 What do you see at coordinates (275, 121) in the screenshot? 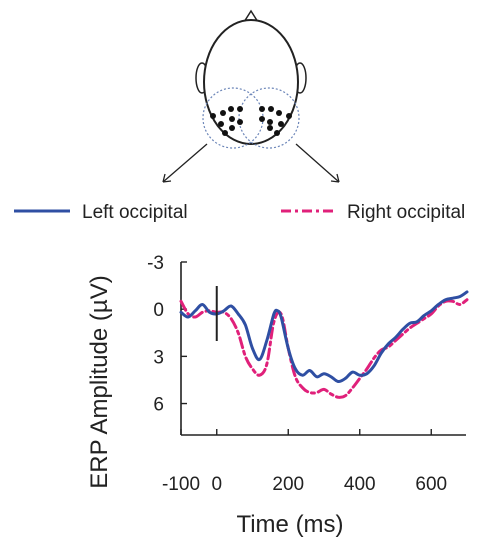
I see `right-electrode-cluster` at bounding box center [275, 121].